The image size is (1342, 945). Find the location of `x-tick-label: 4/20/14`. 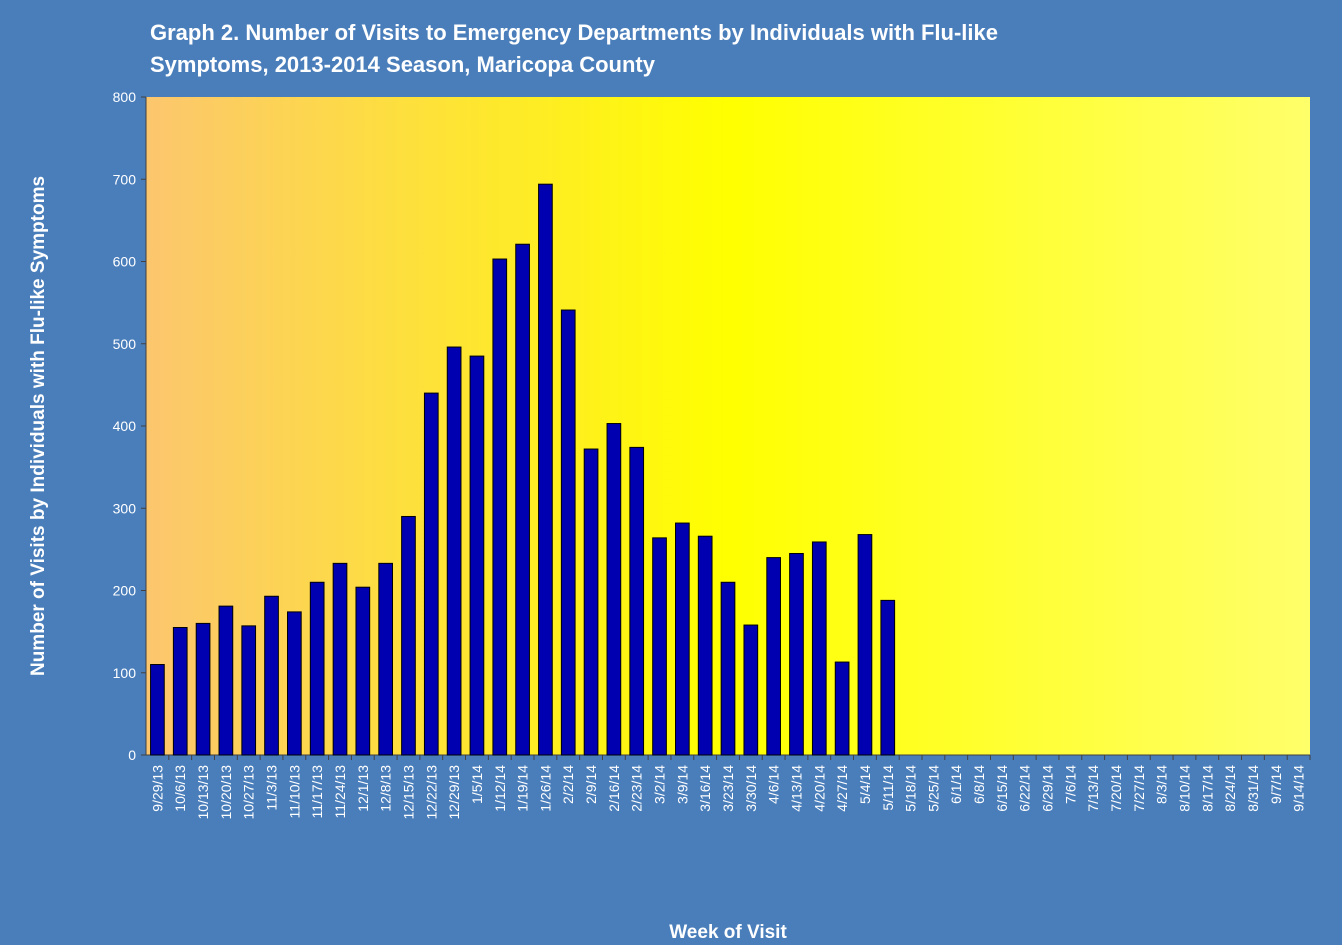

x-tick-label: 4/20/14 is located at coordinates (819, 788).